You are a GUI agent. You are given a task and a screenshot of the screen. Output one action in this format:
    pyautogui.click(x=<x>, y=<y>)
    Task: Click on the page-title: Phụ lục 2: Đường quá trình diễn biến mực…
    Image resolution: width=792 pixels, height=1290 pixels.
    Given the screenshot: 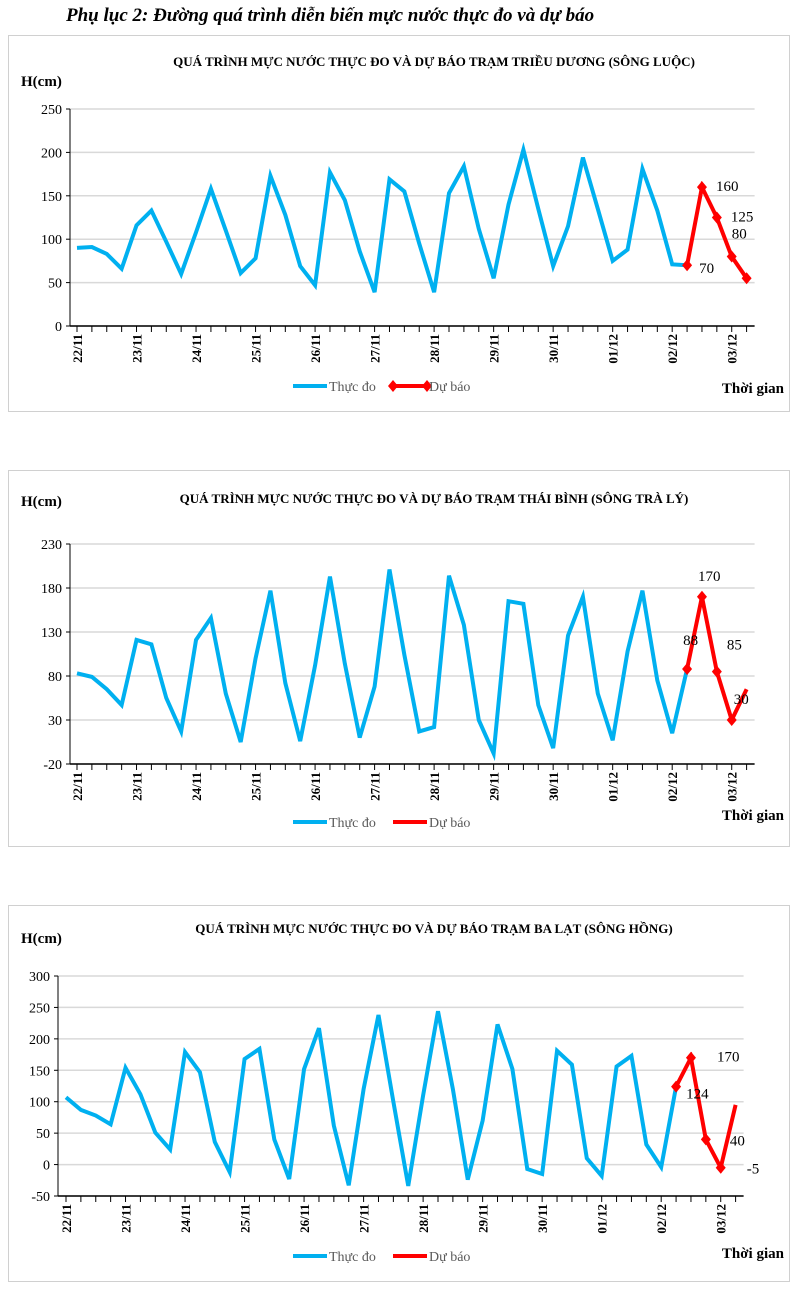 What is the action you would take?
    pyautogui.click(x=330, y=15)
    